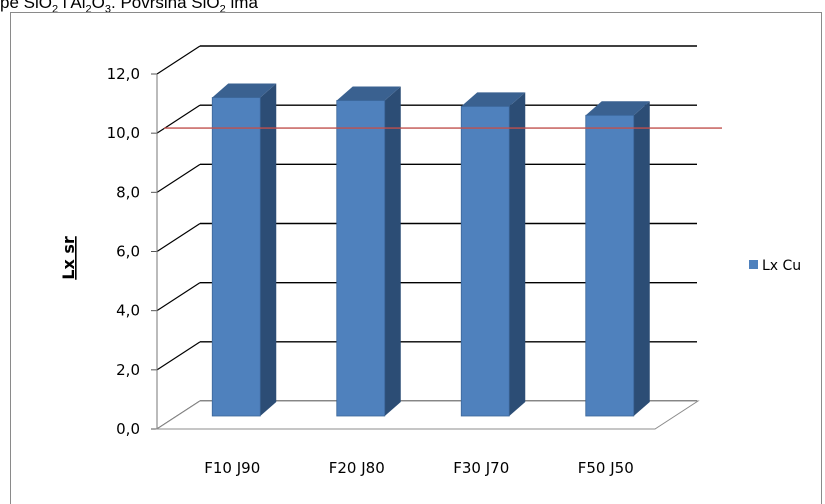 Image resolution: width=825 pixels, height=504 pixels. What do you see at coordinates (128, 252) in the screenshot?
I see `y-tick-label: 6,0` at bounding box center [128, 252].